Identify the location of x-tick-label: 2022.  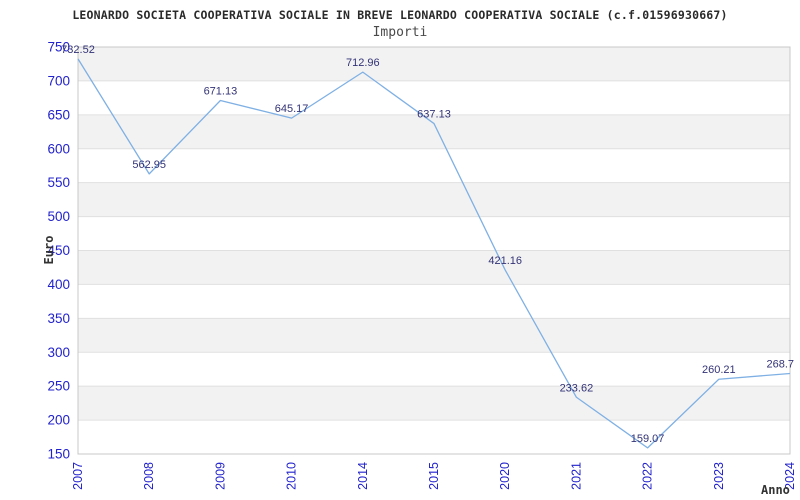
(648, 476).